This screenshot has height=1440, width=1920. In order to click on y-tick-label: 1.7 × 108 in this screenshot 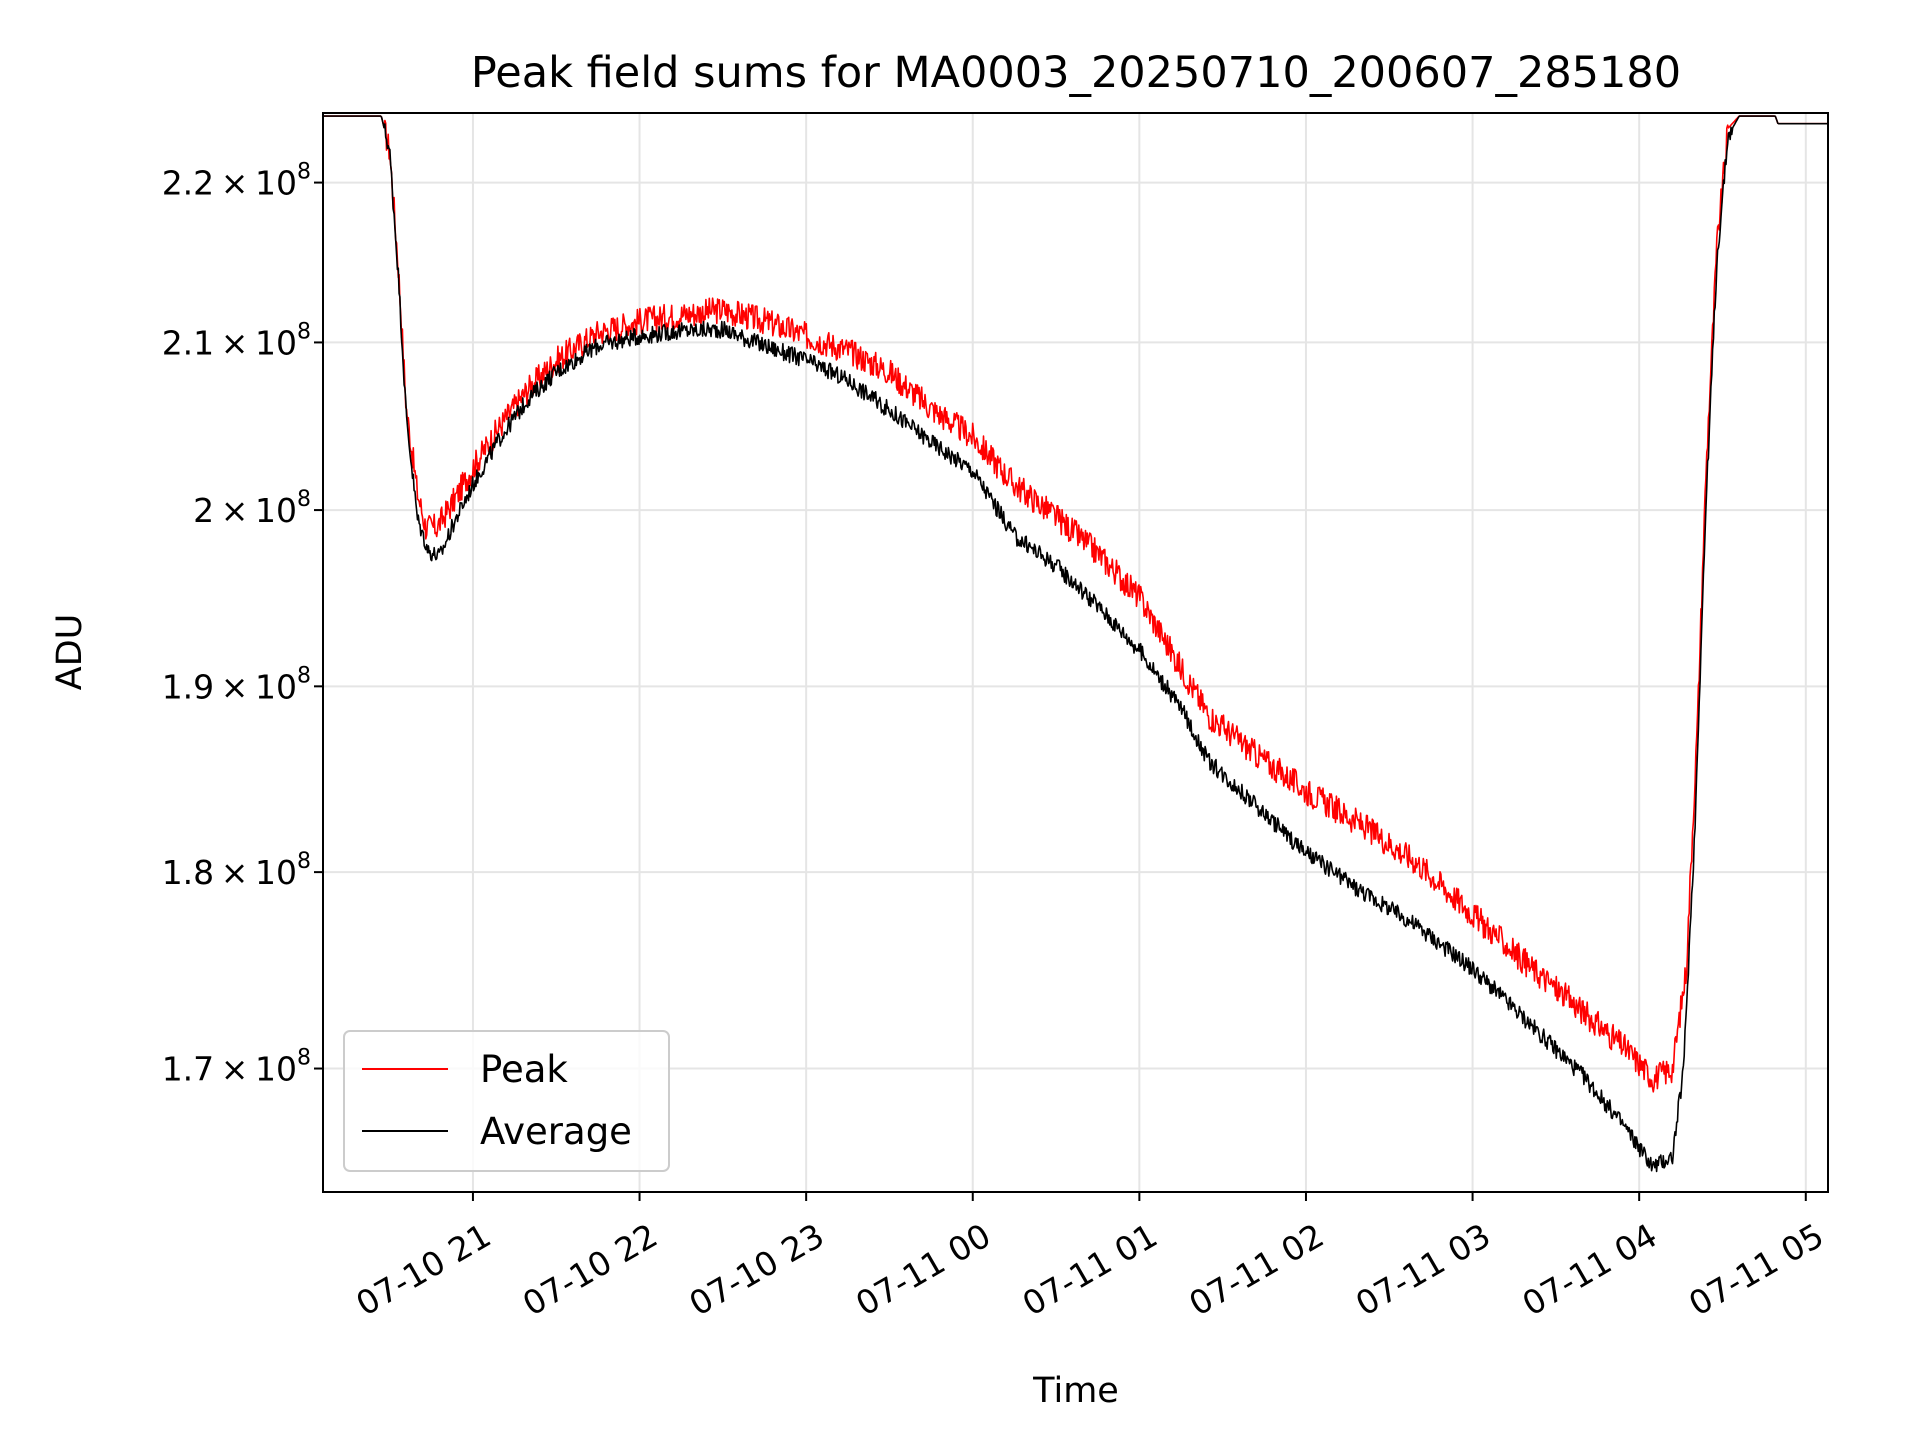, I will do `click(236, 1067)`.